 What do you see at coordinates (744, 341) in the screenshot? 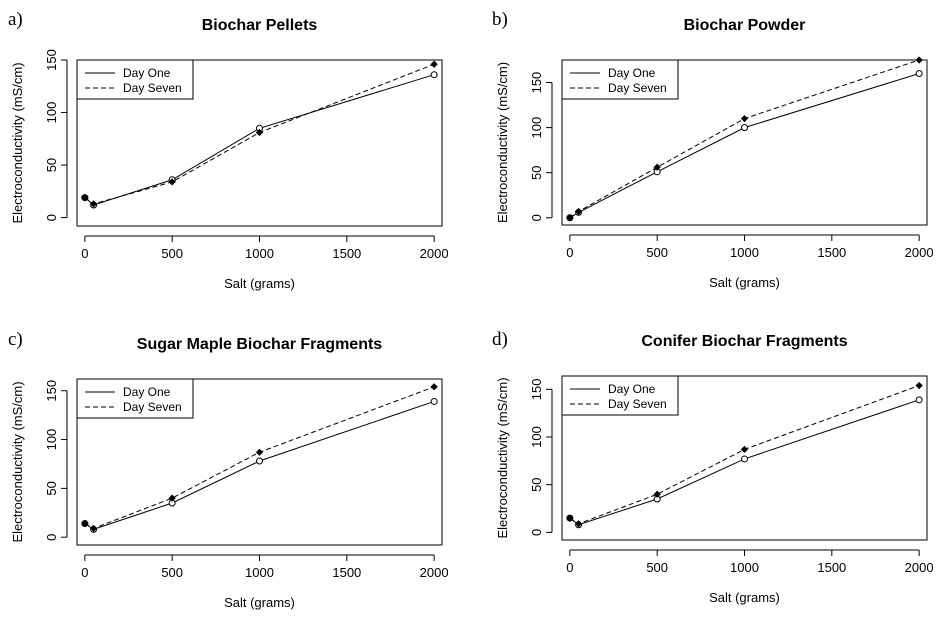
I see `chart-title: Conifer Biochar Fragments` at bounding box center [744, 341].